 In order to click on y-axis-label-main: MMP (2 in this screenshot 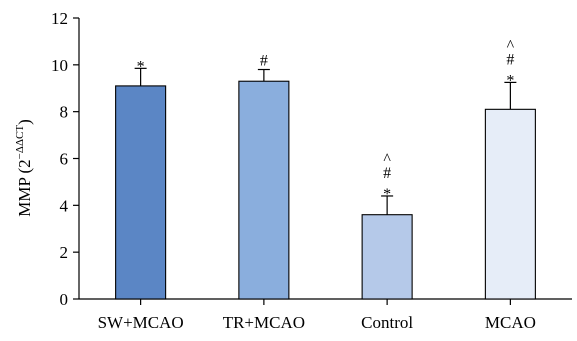, I will do `click(24, 187)`.